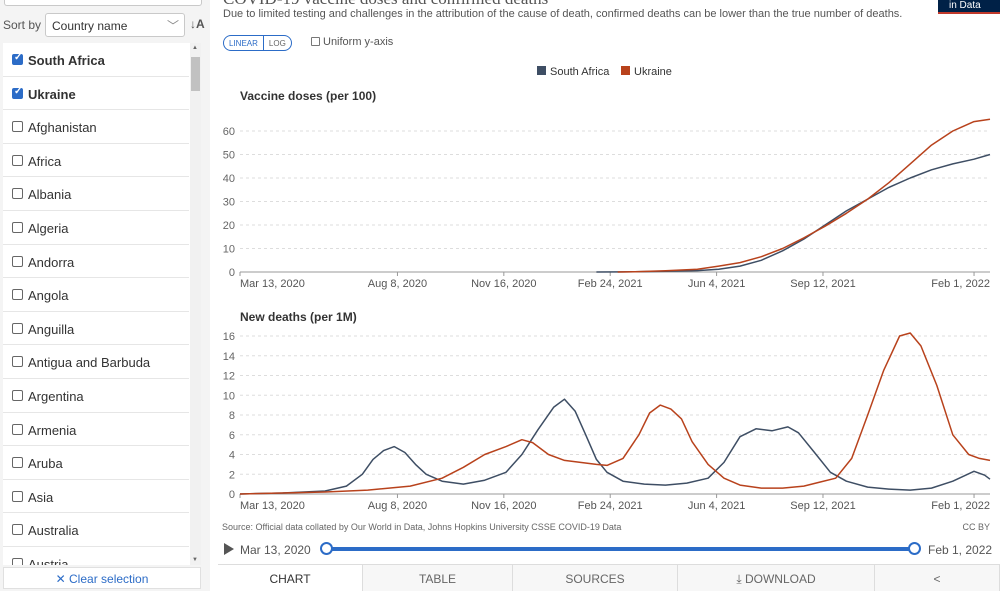 This screenshot has height=591, width=1000. Describe the element at coordinates (60, 579) in the screenshot. I see `close-icon: ✕` at that location.